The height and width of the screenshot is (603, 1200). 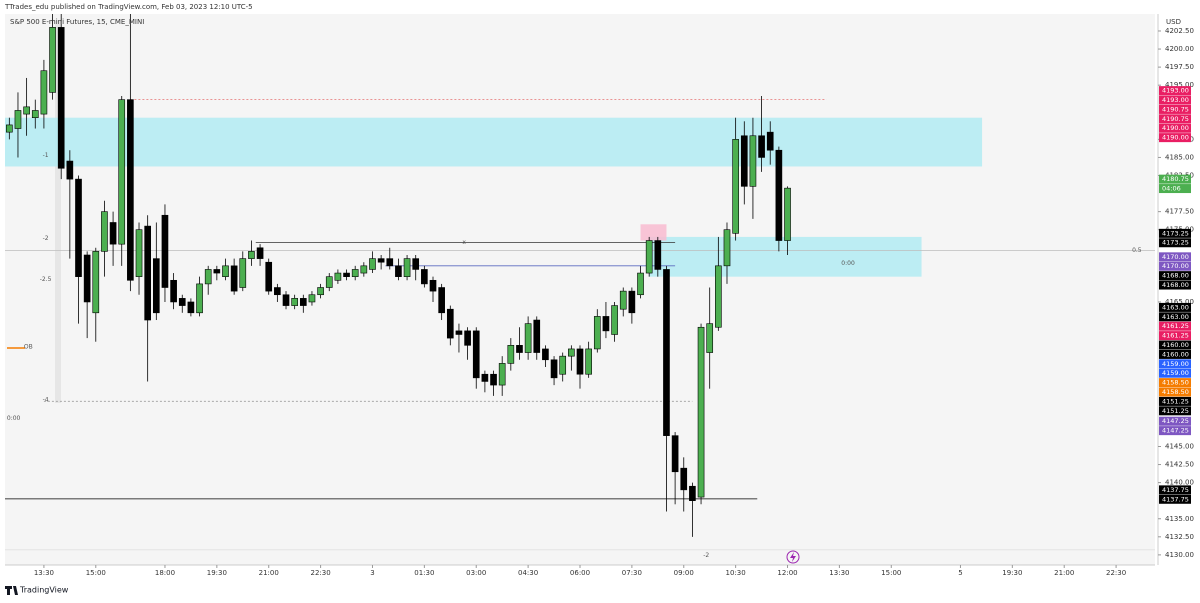 I want to click on x-tick-label: 13:30, so click(x=839, y=573).